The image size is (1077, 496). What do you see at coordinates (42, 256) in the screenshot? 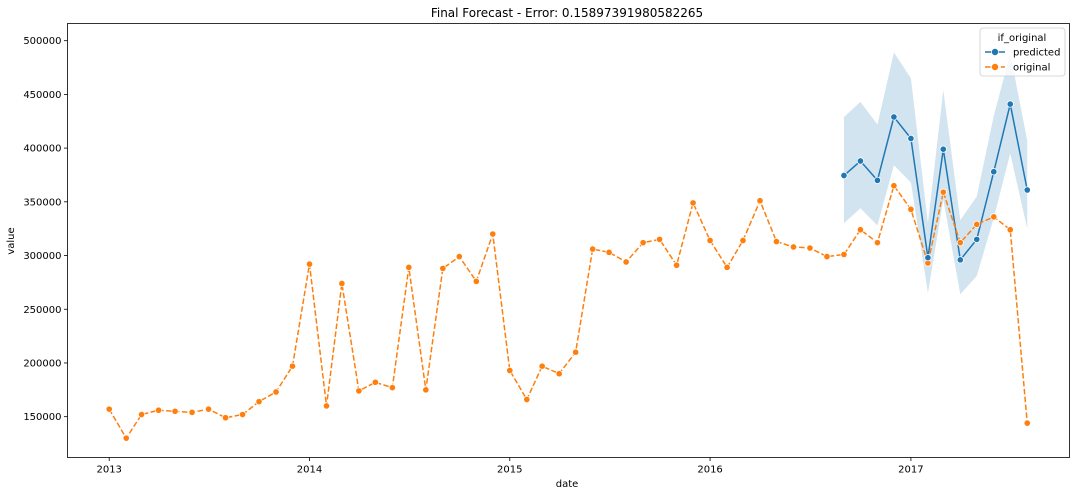
I see `y-tick-label: 300000` at bounding box center [42, 256].